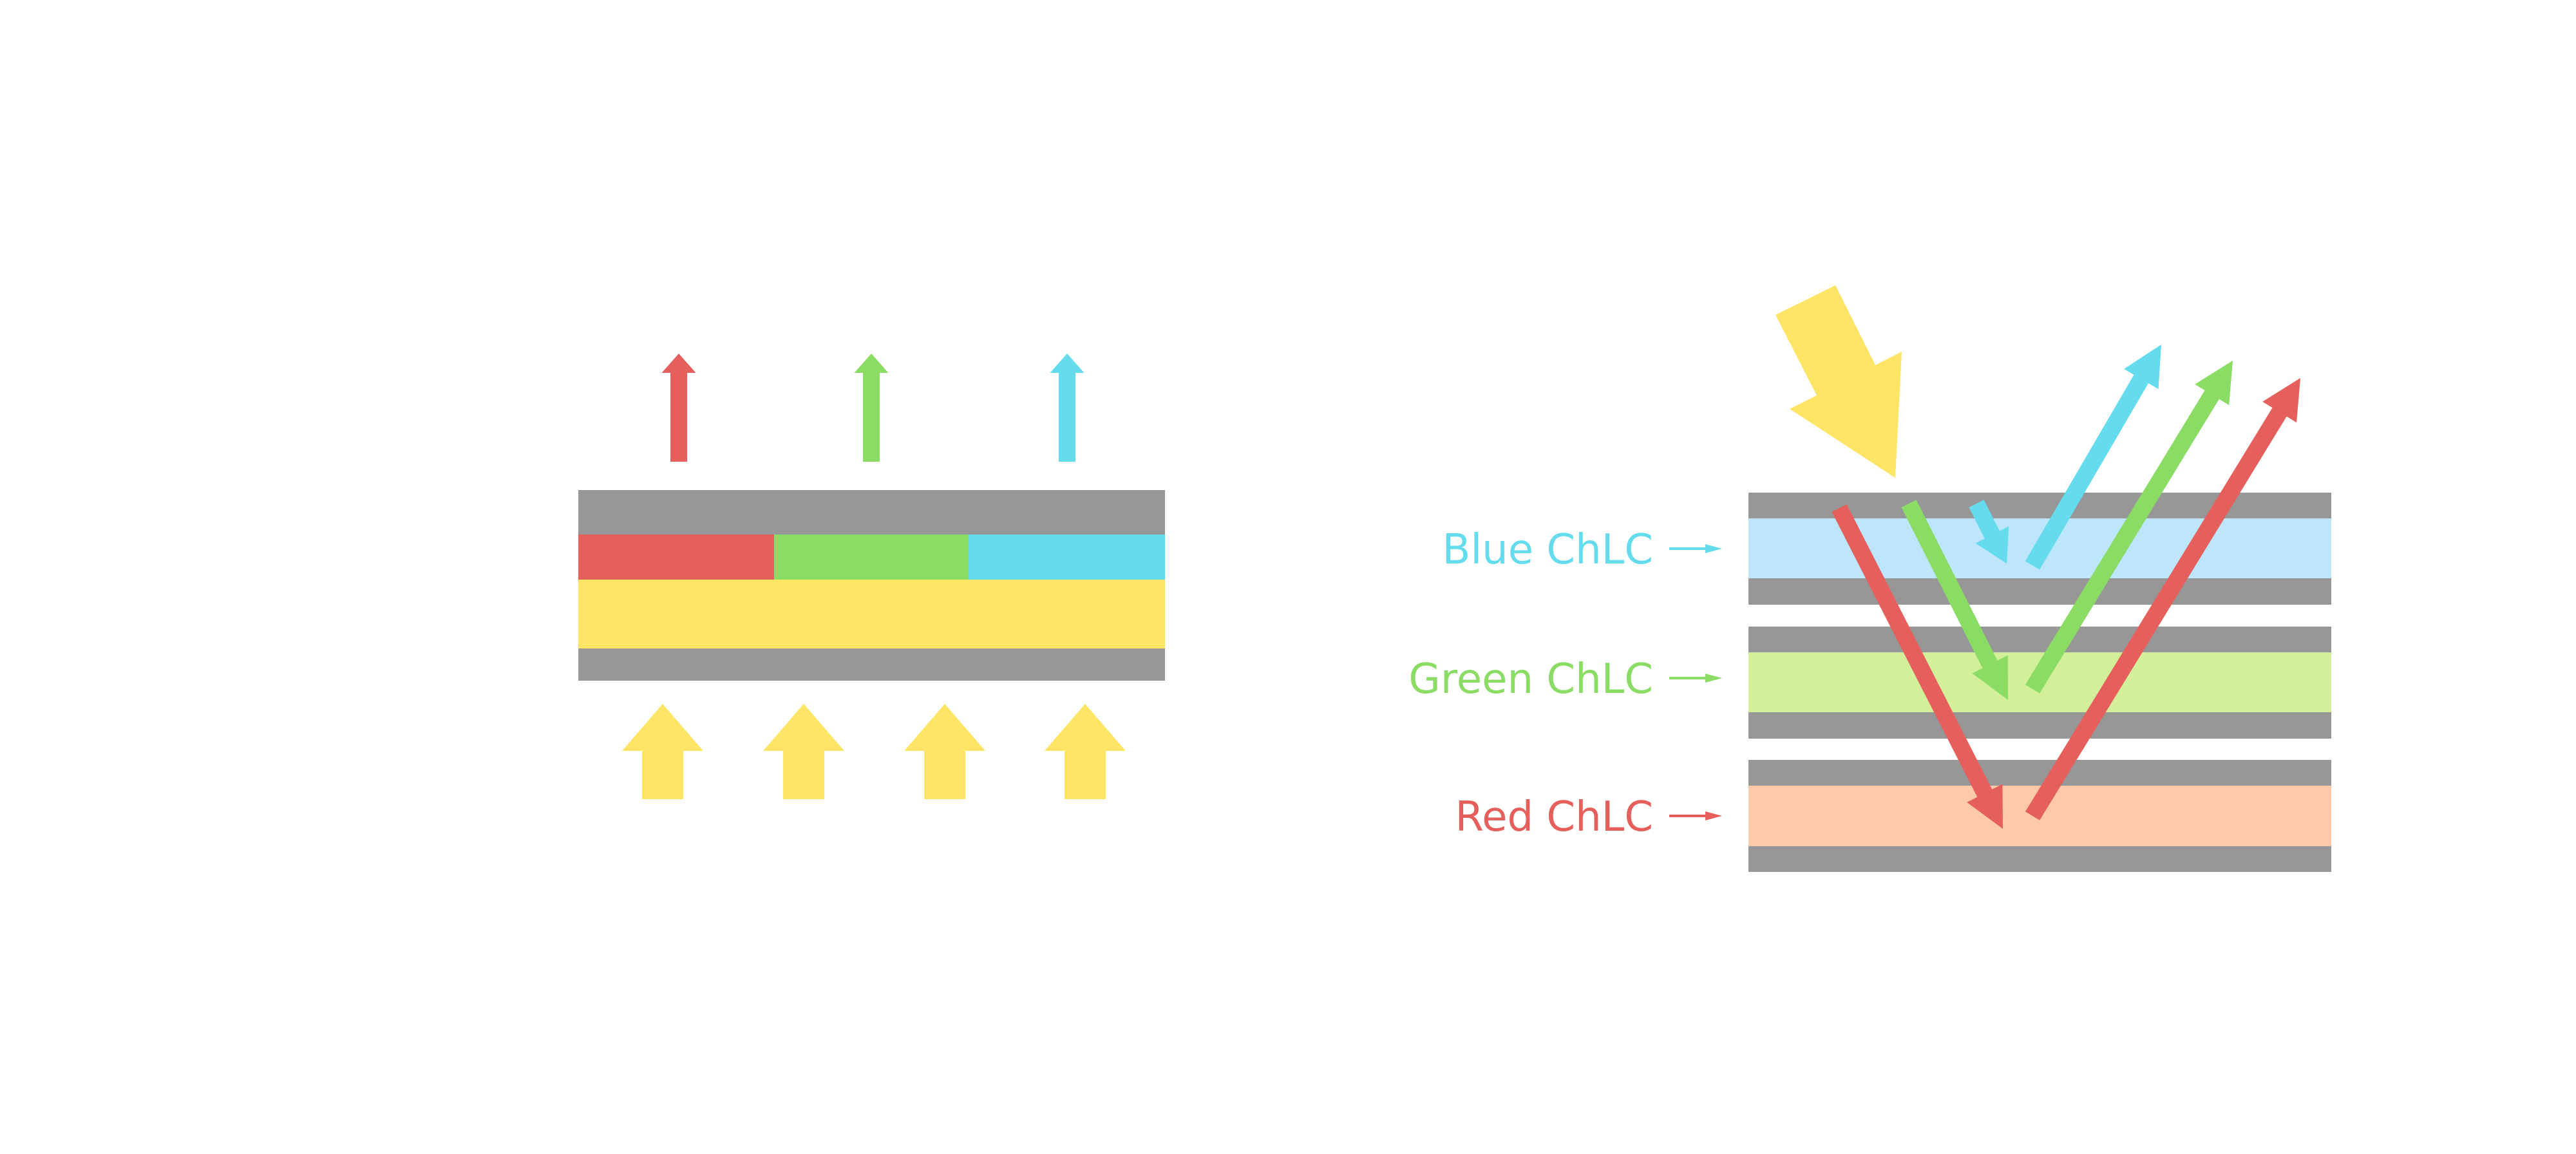 The width and height of the screenshot is (2576, 1154). Describe the element at coordinates (1554, 817) in the screenshot. I see `red-chlc-label: Red ChLC` at that location.